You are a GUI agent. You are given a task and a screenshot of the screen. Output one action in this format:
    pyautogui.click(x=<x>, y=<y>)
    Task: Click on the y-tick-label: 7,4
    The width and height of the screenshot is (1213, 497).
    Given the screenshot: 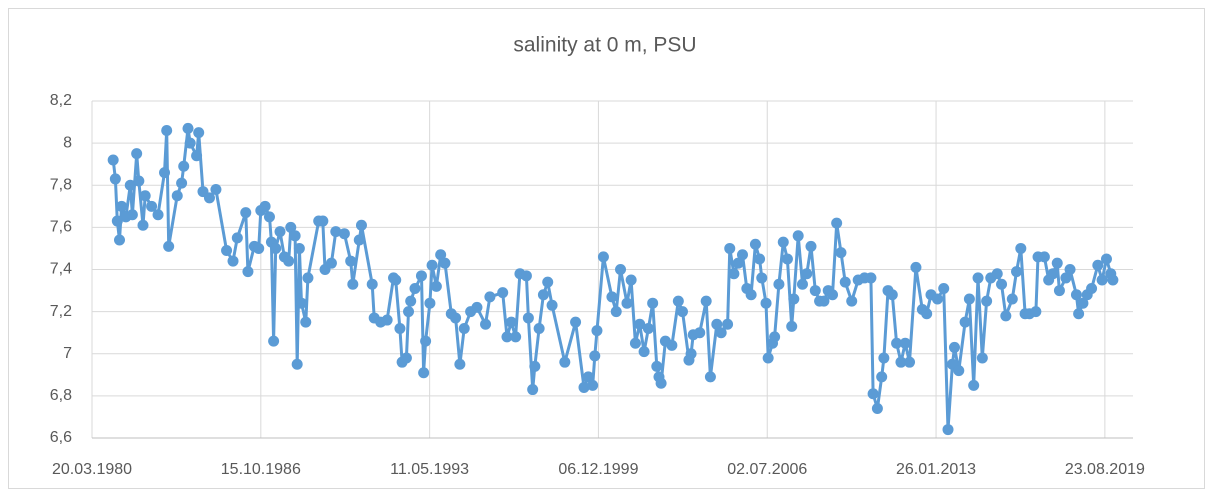 What is the action you would take?
    pyautogui.click(x=61, y=269)
    